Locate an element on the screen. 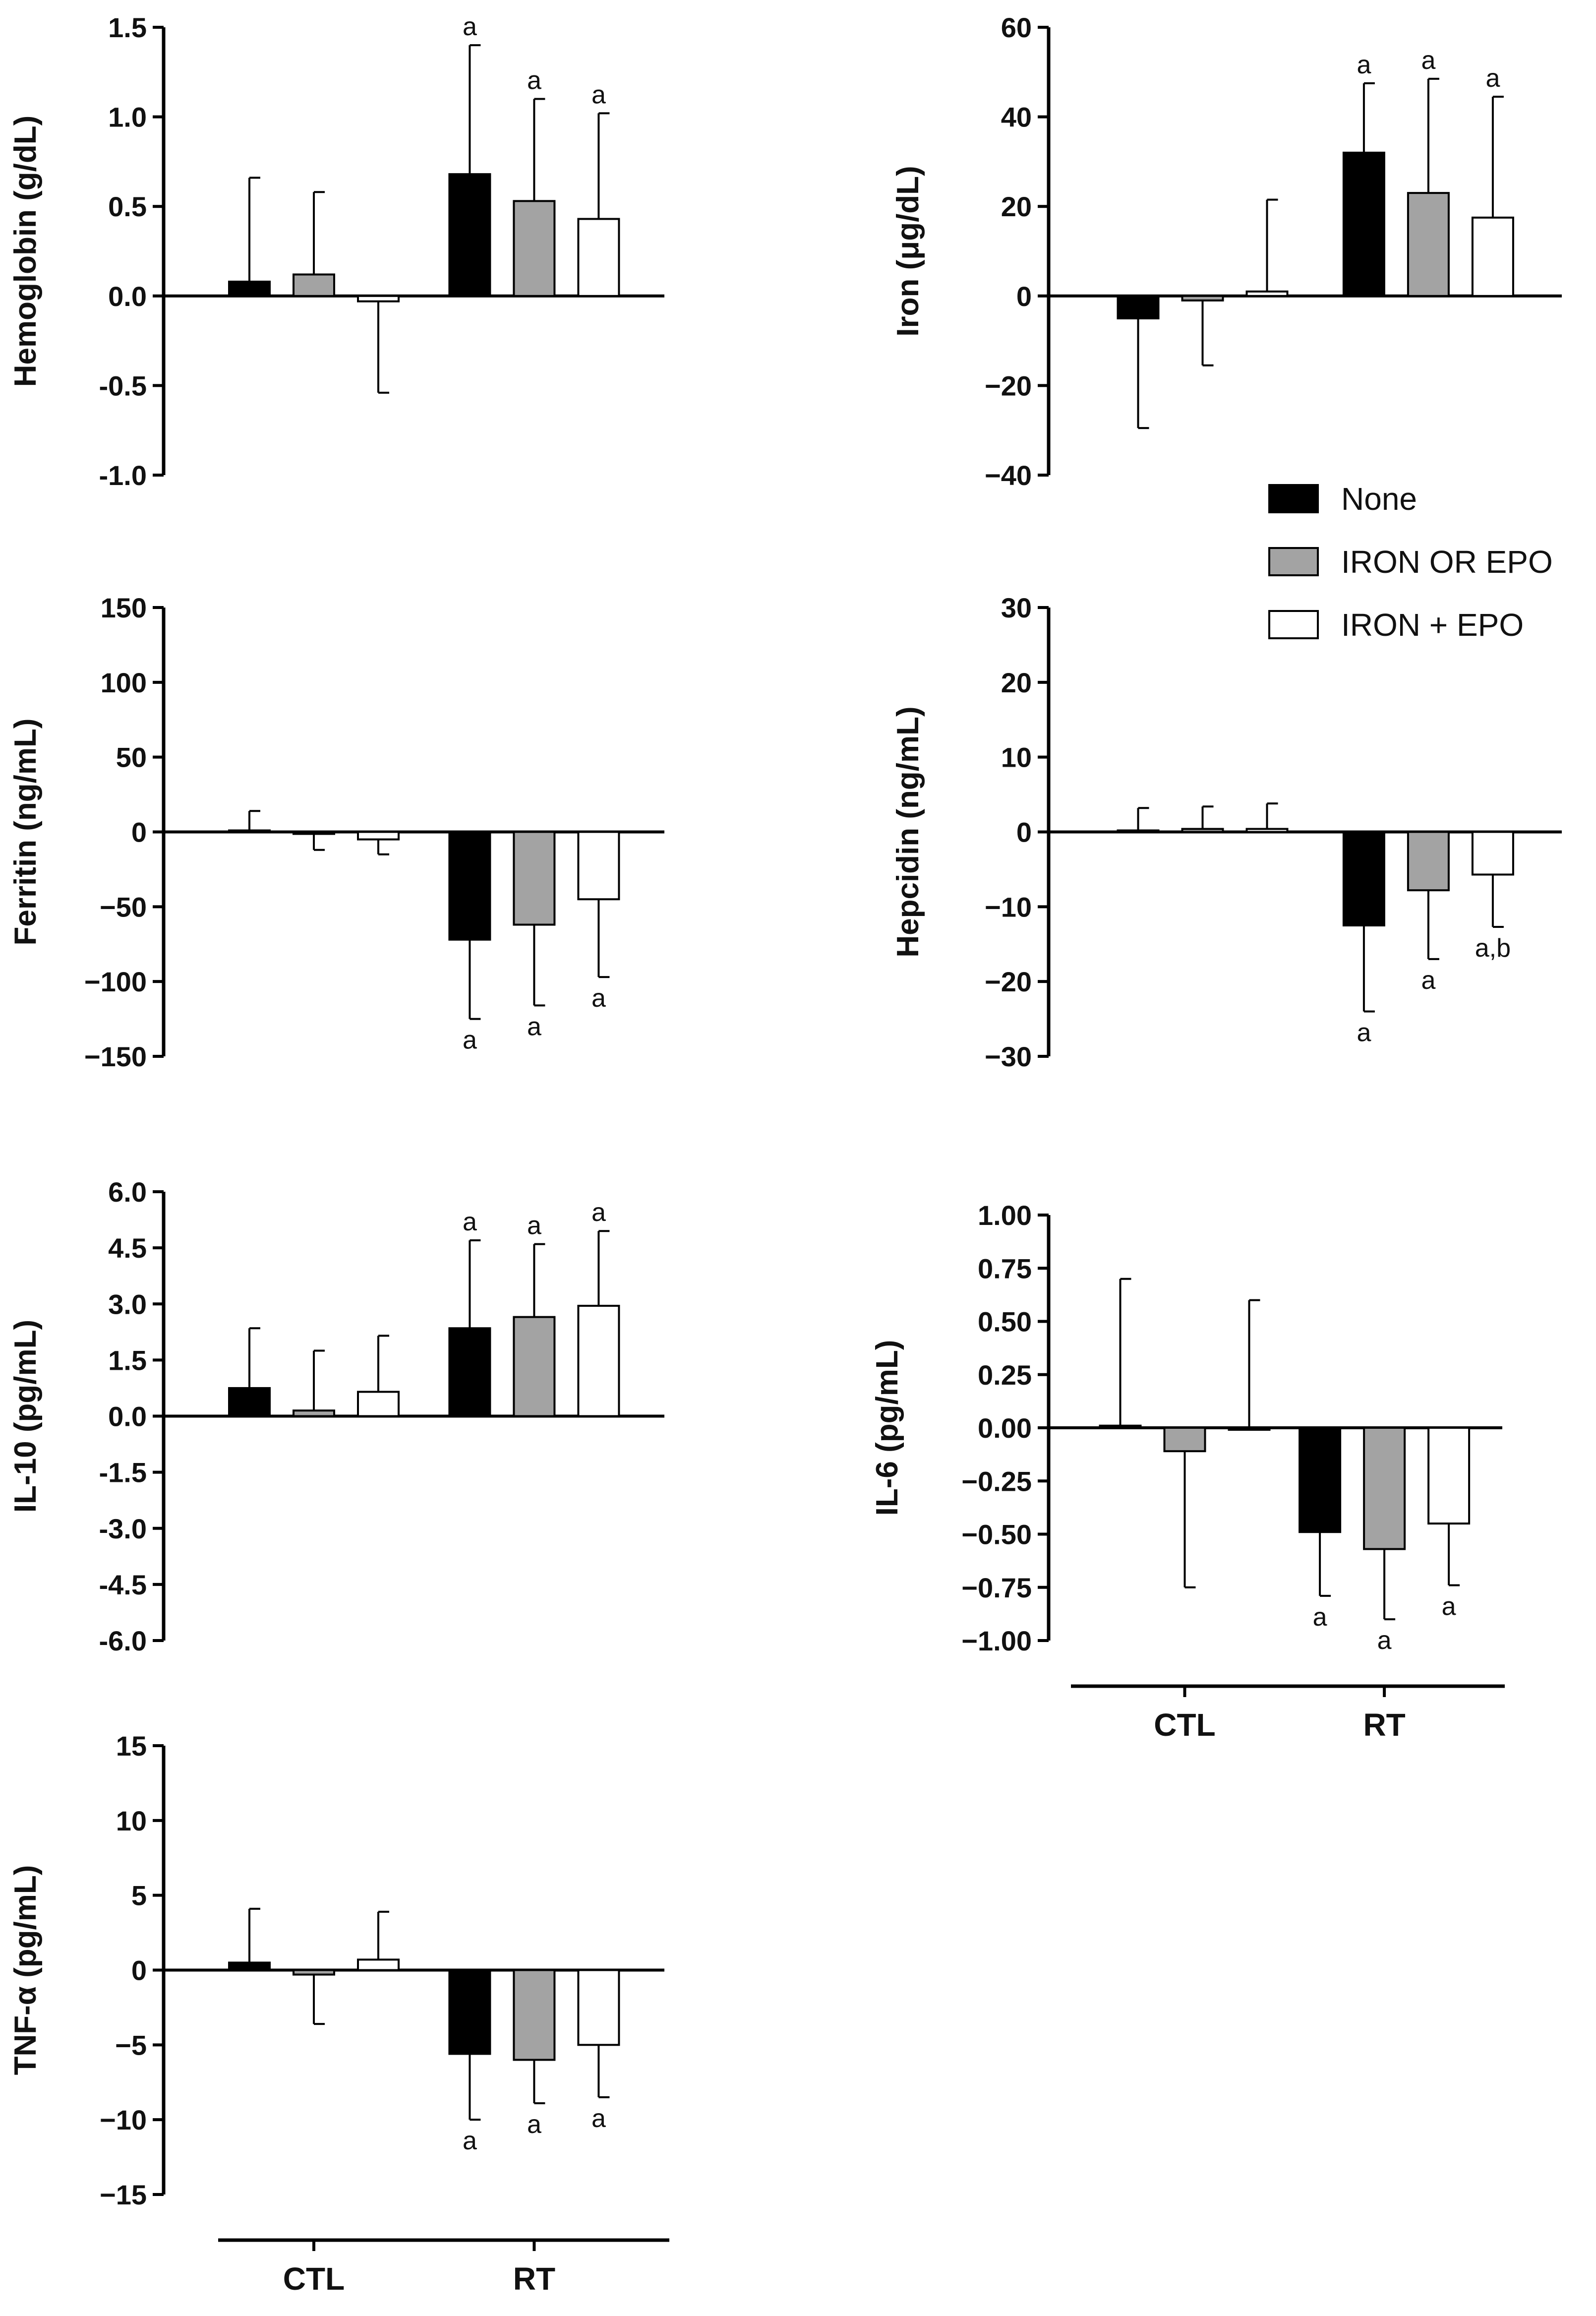 The width and height of the screenshot is (1596, 2316). hepcidin-tick-label: 30 is located at coordinates (1016, 608).